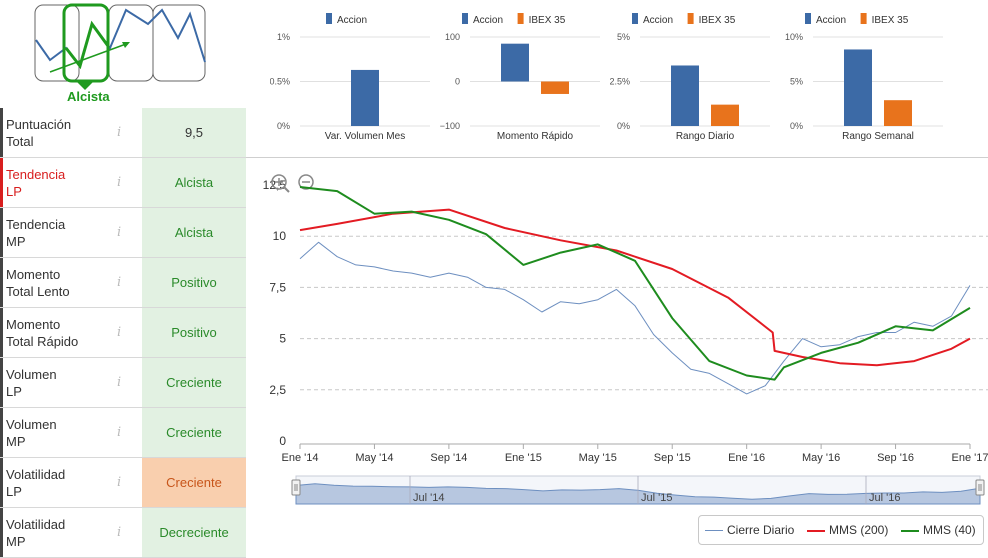 Image resolution: width=988 pixels, height=558 pixels. What do you see at coordinates (374, 458) in the screenshot?
I see `x-tick-label: May '14` at bounding box center [374, 458].